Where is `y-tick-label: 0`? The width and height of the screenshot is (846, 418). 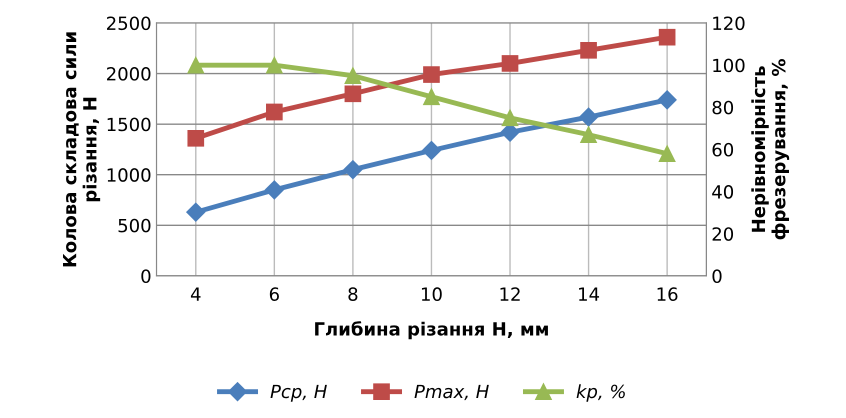 y-tick-label: 0 is located at coordinates (145, 276).